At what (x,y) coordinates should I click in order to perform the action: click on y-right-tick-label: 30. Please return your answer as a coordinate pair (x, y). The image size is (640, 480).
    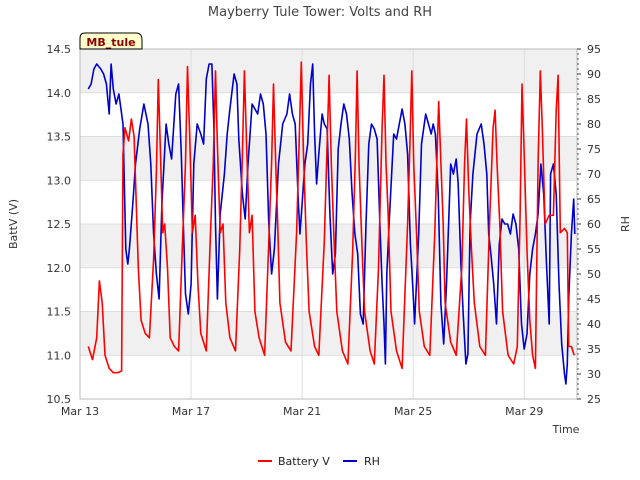
    Looking at the image, I should click on (594, 374).